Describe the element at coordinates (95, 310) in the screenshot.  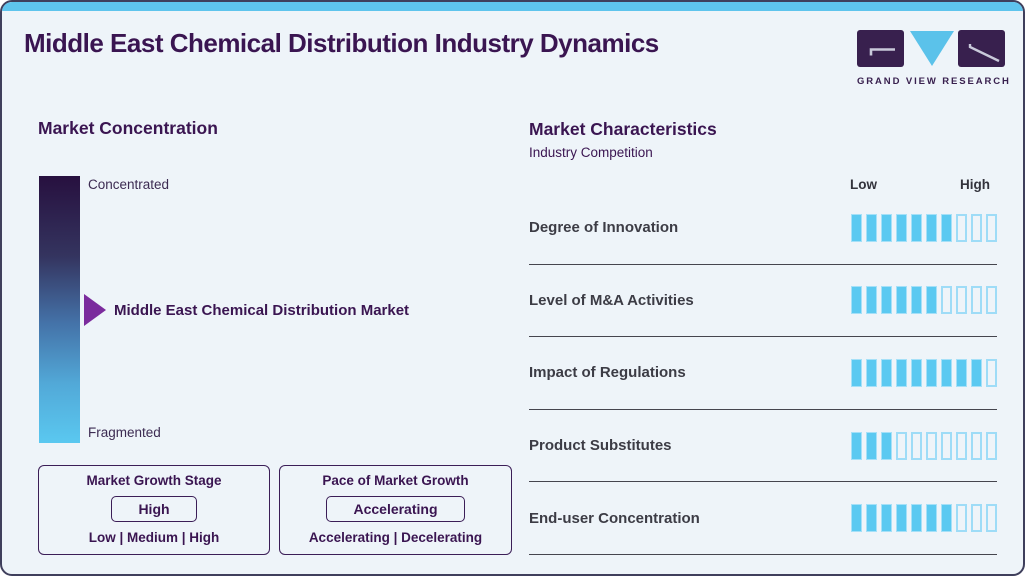
I see `market-pointer-arrow-icon` at that location.